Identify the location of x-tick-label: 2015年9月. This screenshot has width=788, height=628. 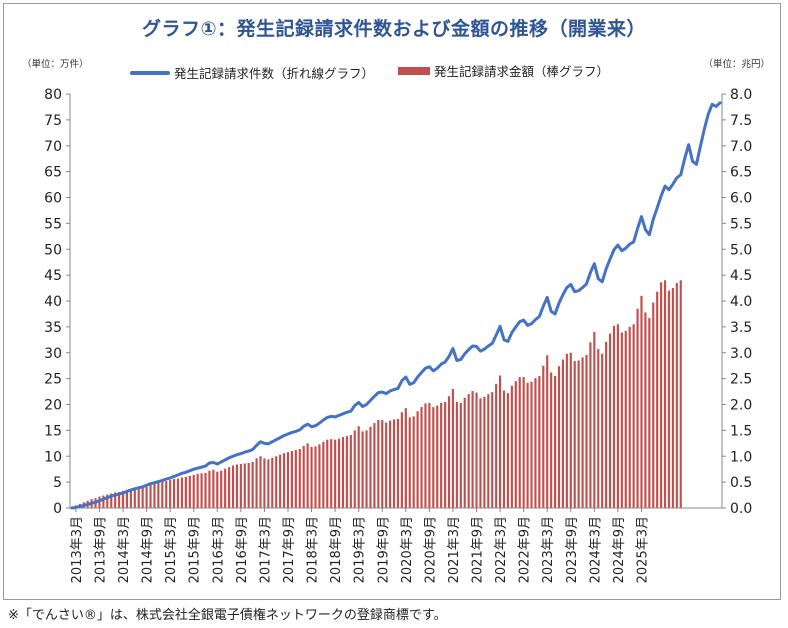
(195, 549).